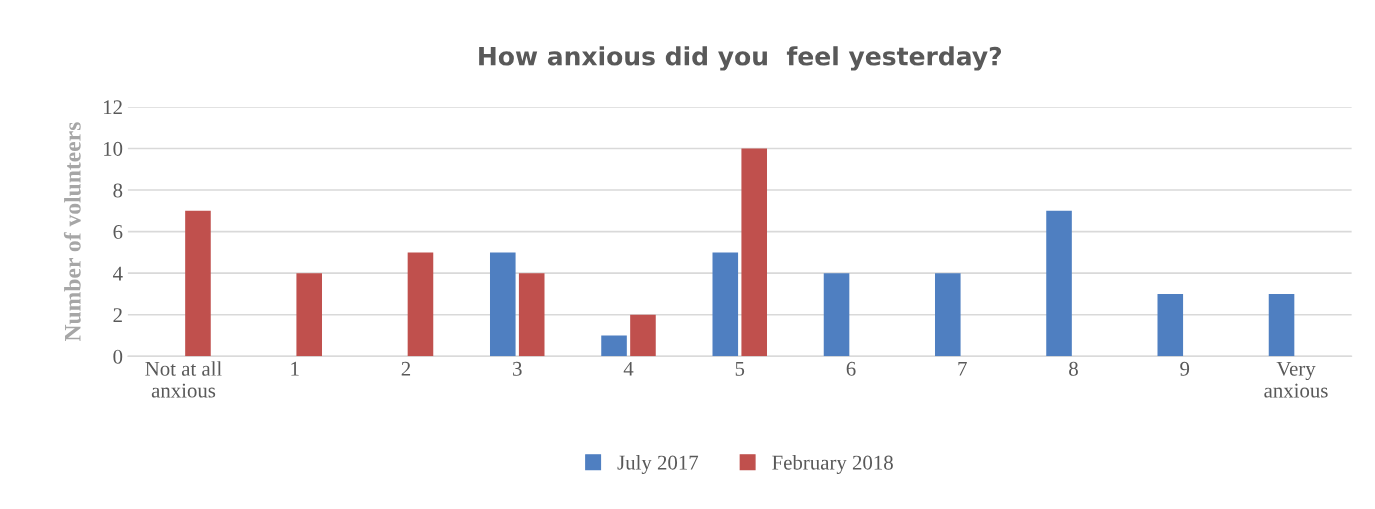  I want to click on x-tick-label: 6, so click(851, 368).